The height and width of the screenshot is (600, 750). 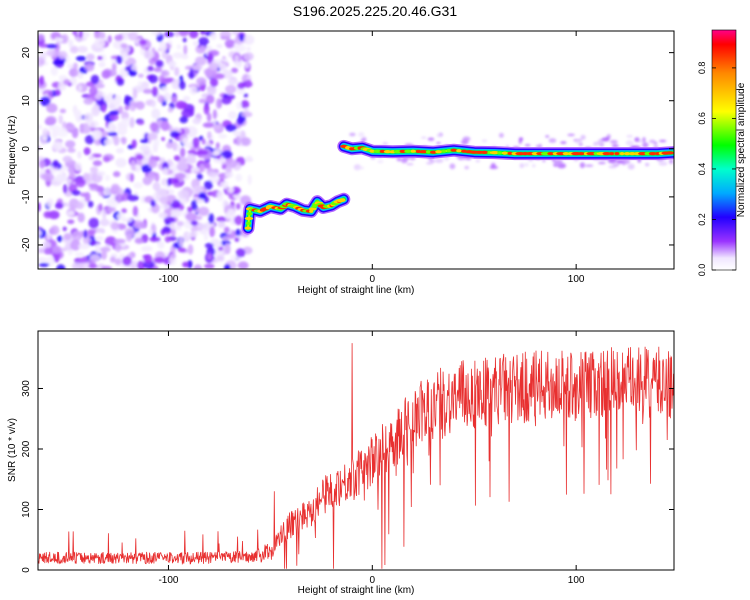 What do you see at coordinates (702, 118) in the screenshot?
I see `colorbar-tick-label: 0.6` at bounding box center [702, 118].